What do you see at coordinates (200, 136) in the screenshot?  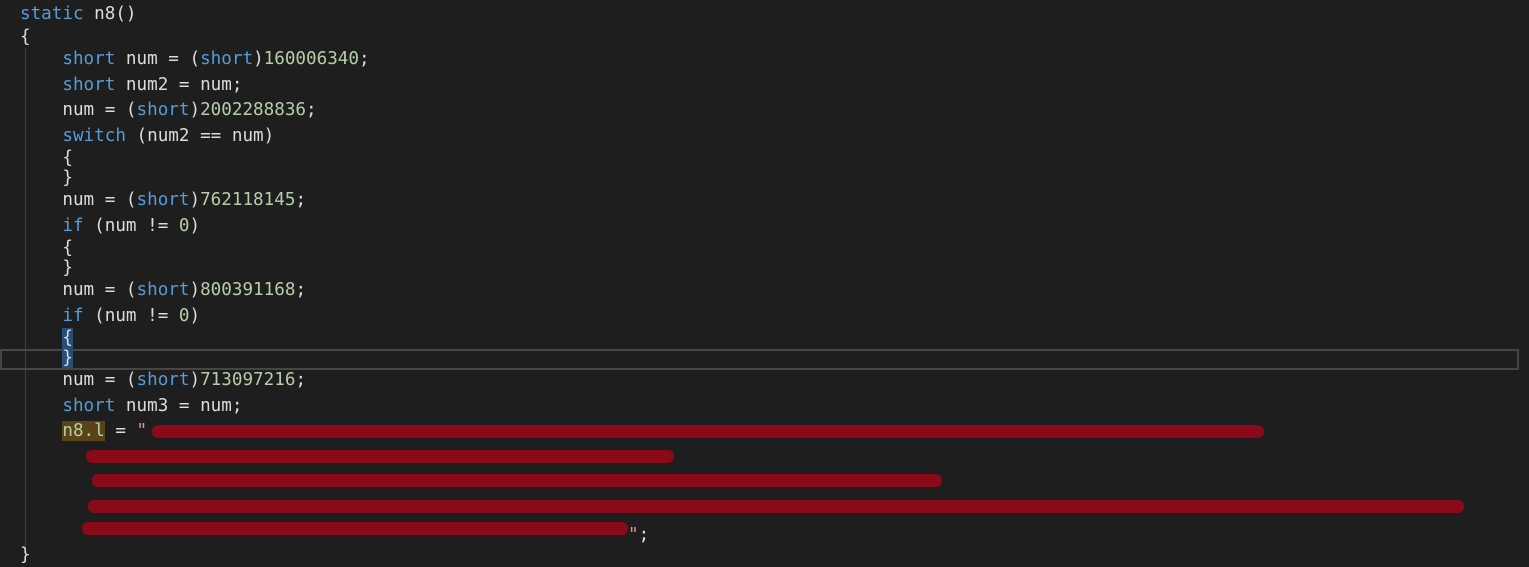 I see `code-token: (num2 == num)` at bounding box center [200, 136].